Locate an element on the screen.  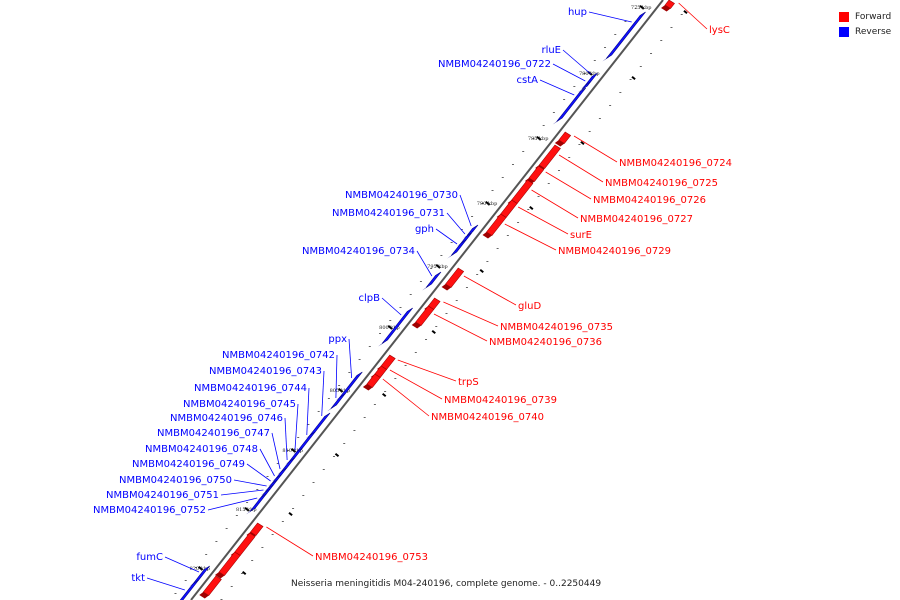
reverse-gene-label: NMBM04240196_0722 is located at coordinates (494, 64).